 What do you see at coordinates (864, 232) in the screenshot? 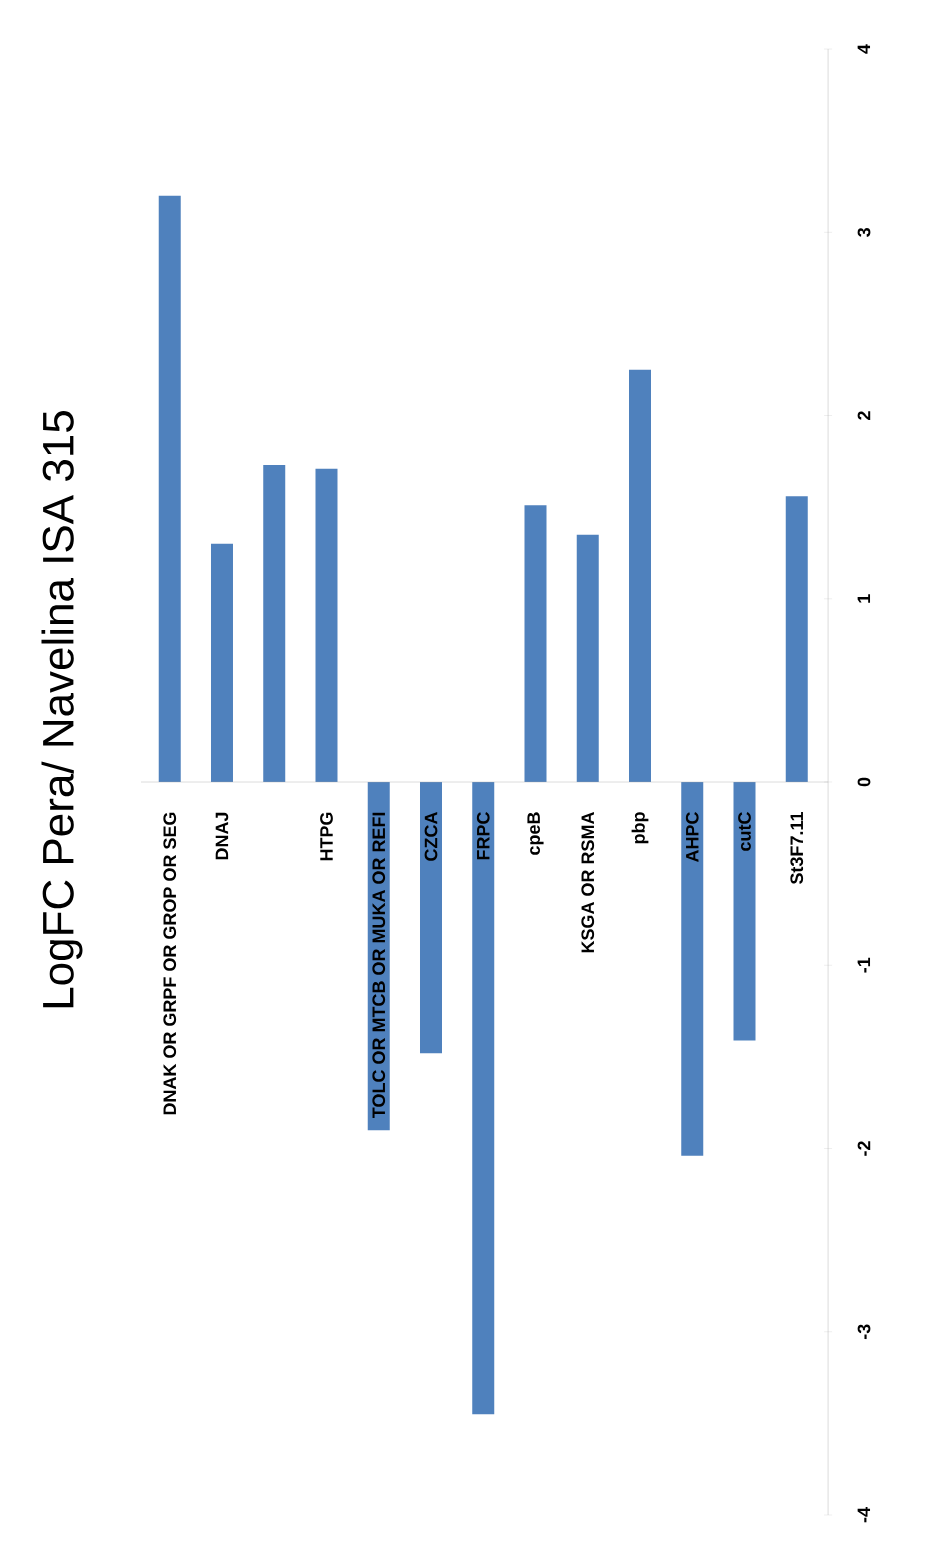
I see `y-tick-label: 3` at bounding box center [864, 232].